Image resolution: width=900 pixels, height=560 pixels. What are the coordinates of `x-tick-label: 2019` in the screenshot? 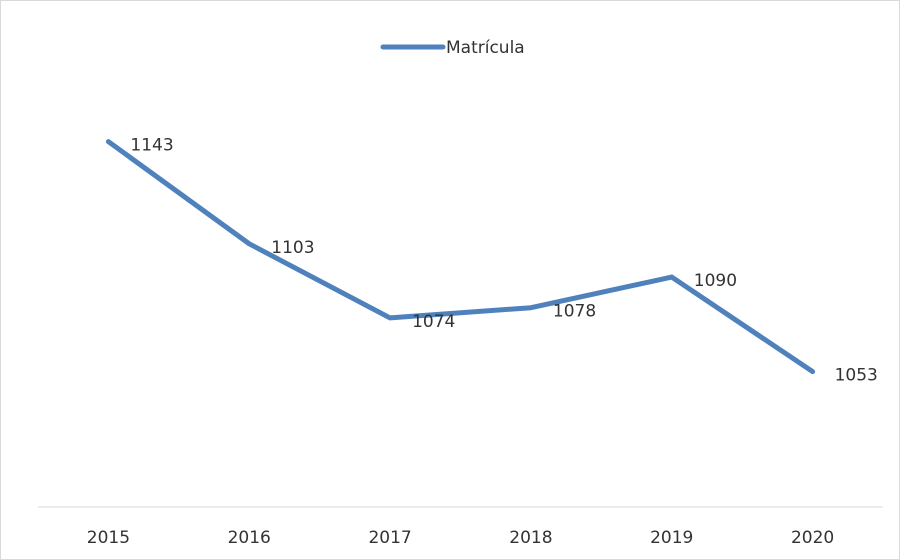 It's located at (671, 538).